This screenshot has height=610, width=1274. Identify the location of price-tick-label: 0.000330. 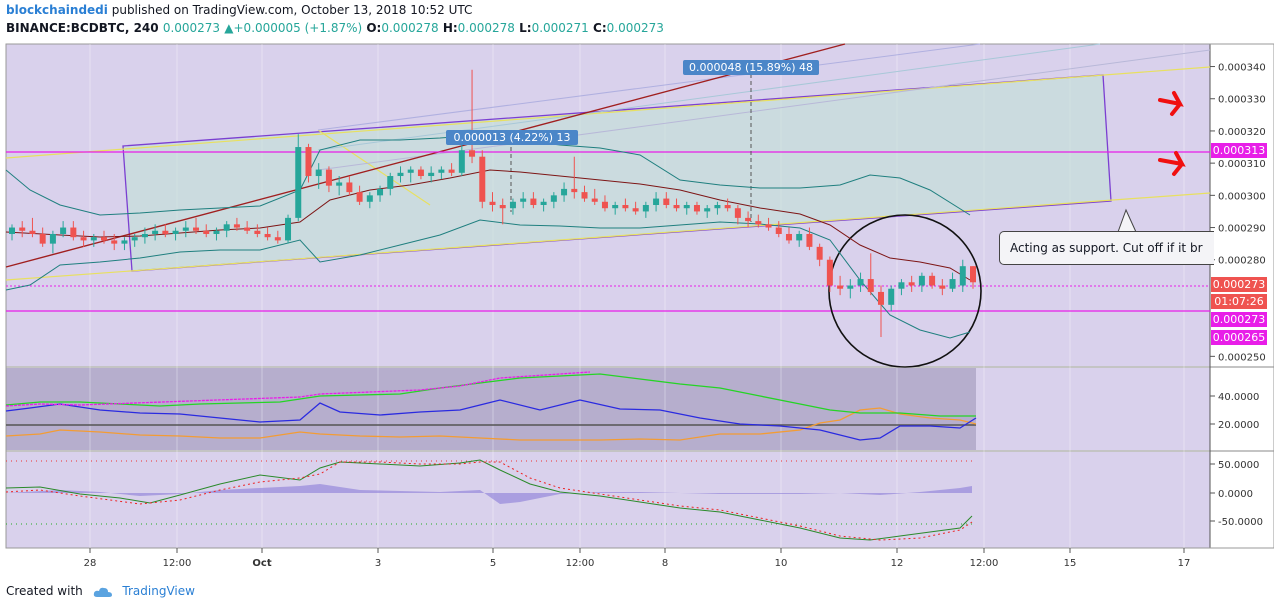
(1242, 100).